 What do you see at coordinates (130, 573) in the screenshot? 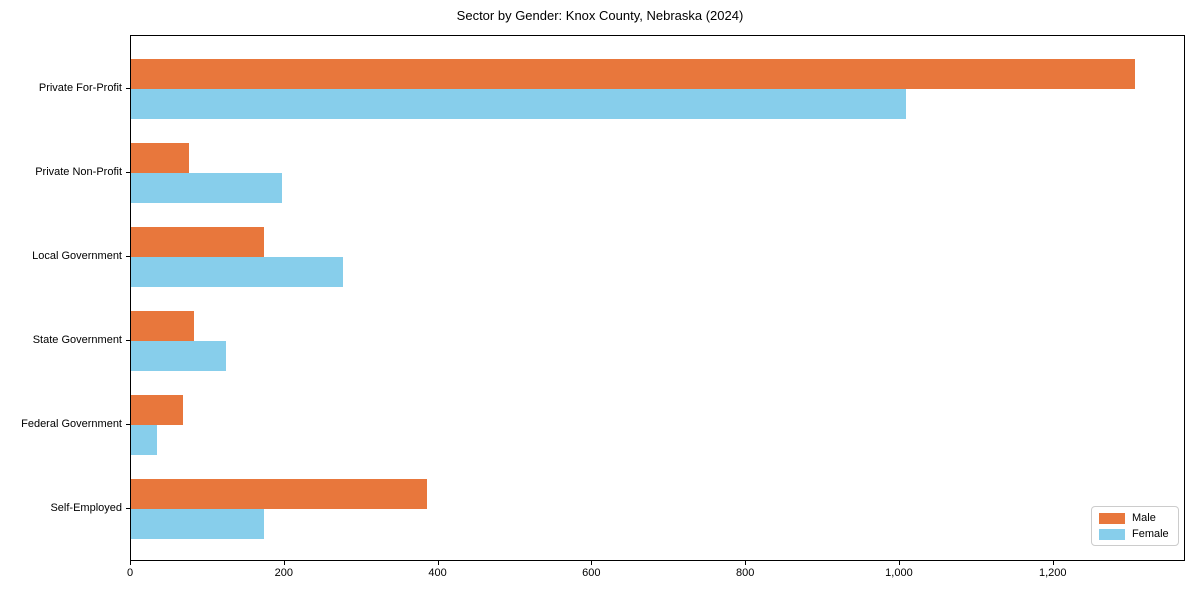
I see `x-tick-label: 0` at bounding box center [130, 573].